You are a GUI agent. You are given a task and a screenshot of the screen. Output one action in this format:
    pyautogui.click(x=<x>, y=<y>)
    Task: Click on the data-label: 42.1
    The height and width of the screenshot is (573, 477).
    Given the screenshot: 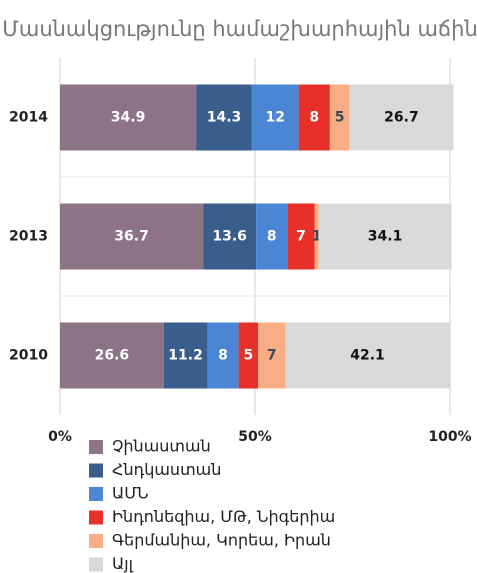 What is the action you would take?
    pyautogui.click(x=367, y=356)
    